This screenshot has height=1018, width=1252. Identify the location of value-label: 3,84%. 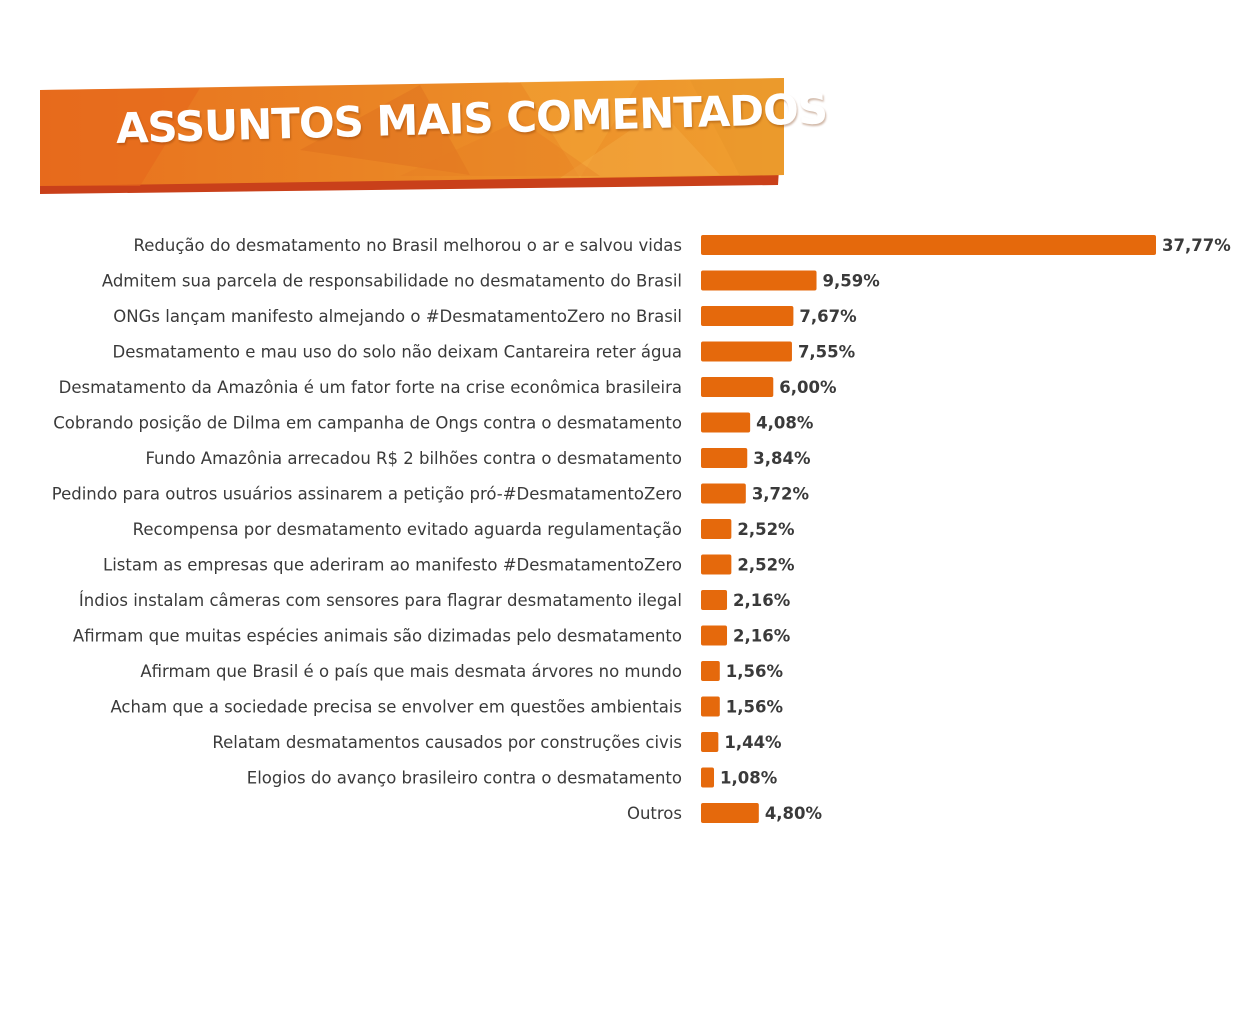
(782, 458).